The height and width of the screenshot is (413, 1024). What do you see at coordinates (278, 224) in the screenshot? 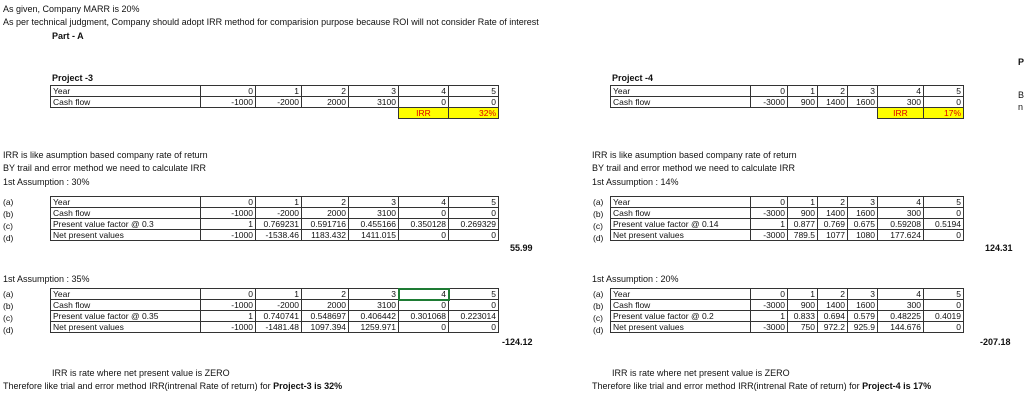
I see `table-cell: 0.769231` at bounding box center [278, 224].